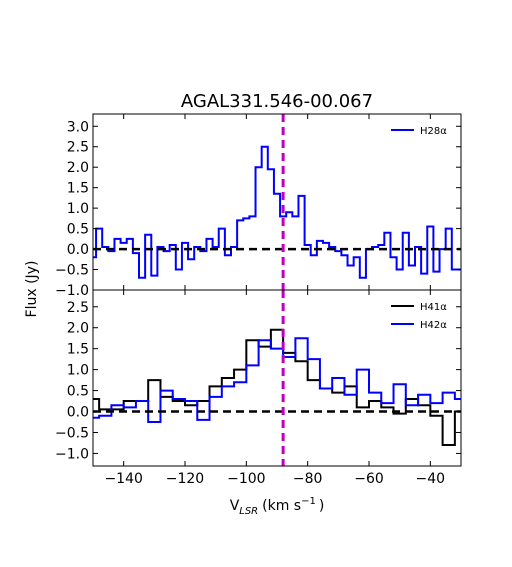  I want to click on legend-label: H41α, so click(433, 307).